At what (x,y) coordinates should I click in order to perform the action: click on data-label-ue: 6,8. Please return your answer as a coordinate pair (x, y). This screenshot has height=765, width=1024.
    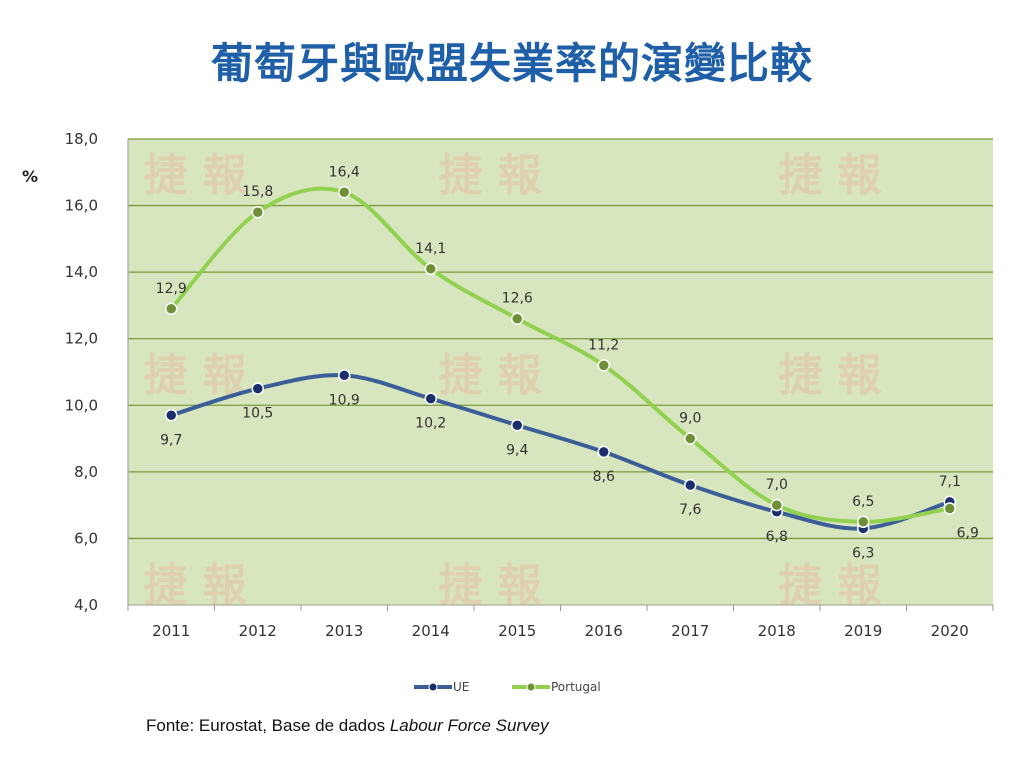
    Looking at the image, I should click on (777, 537).